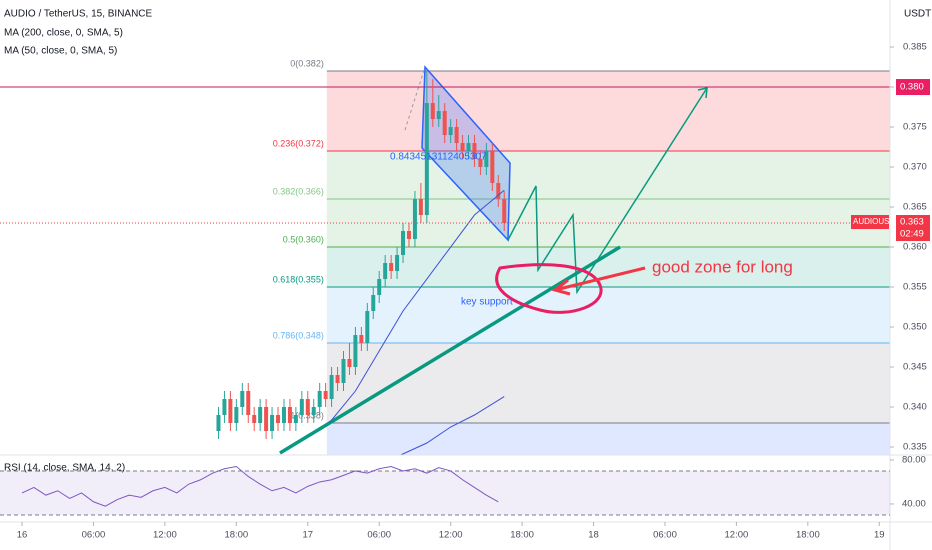  What do you see at coordinates (915, 367) in the screenshot?
I see `y-tick-label: 0.345` at bounding box center [915, 367].